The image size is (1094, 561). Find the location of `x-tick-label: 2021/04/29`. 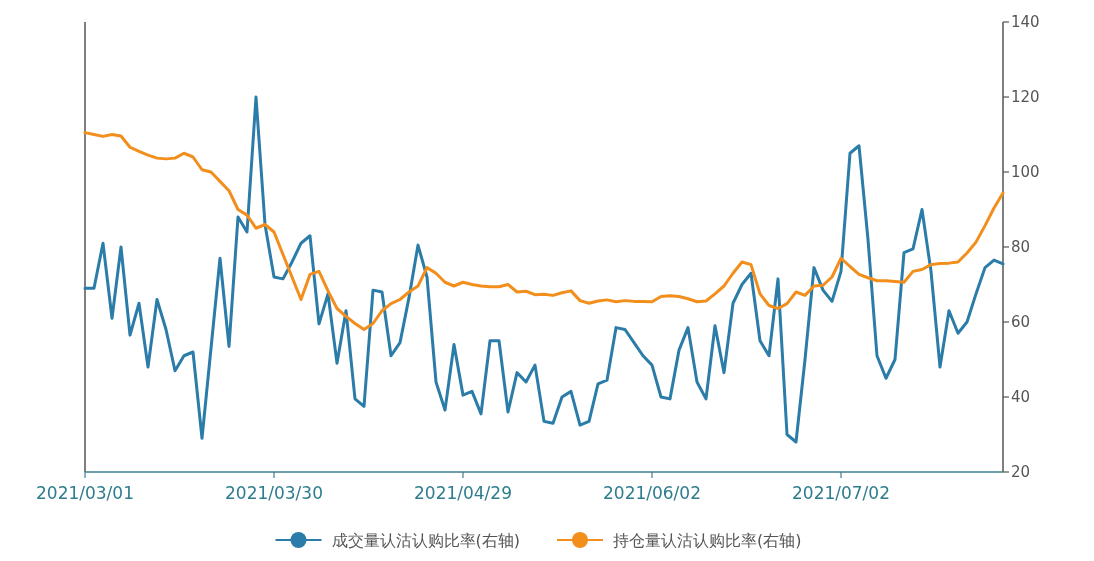

x-tick-label: 2021/04/29 is located at coordinates (463, 493).